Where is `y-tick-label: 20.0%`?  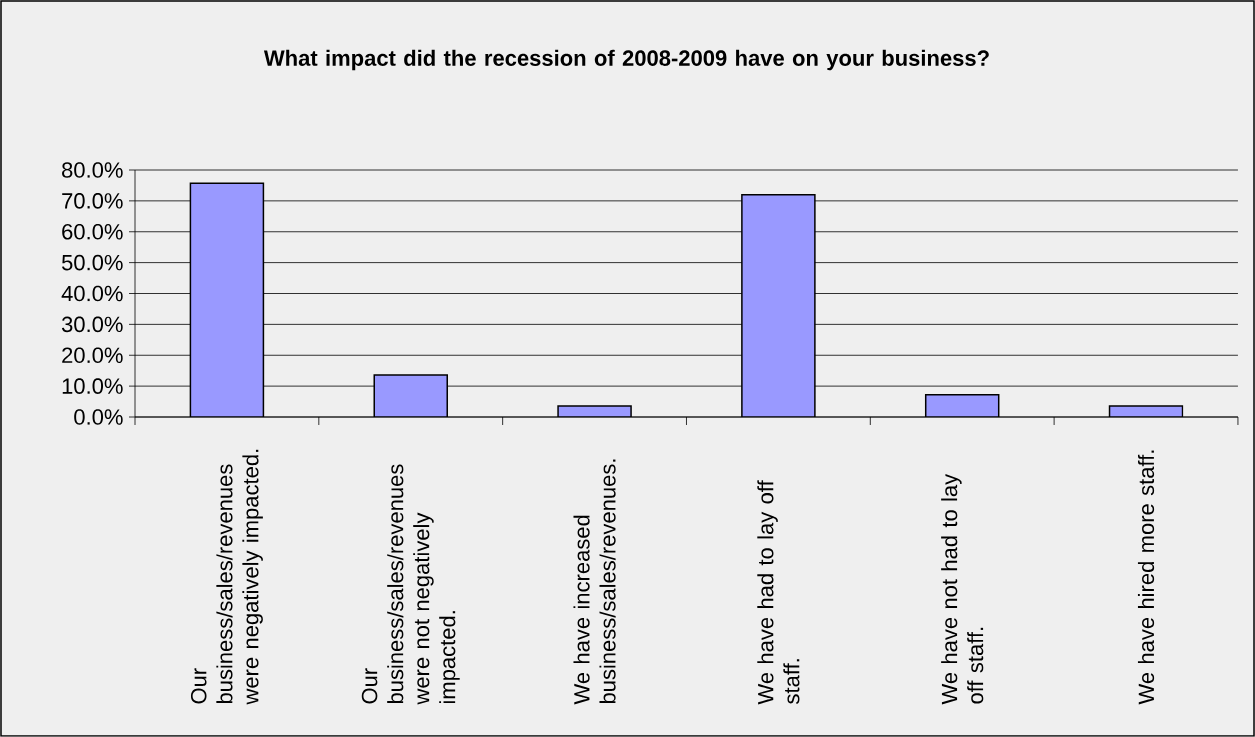 y-tick-label: 20.0% is located at coordinates (92, 355).